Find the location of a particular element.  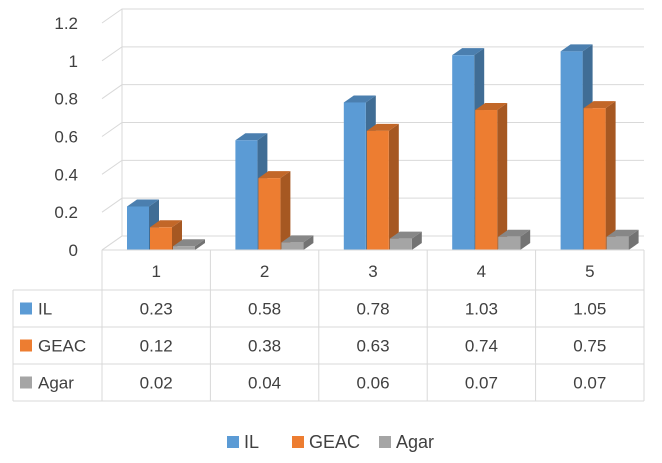

x-tick-label: 5 is located at coordinates (589, 271).